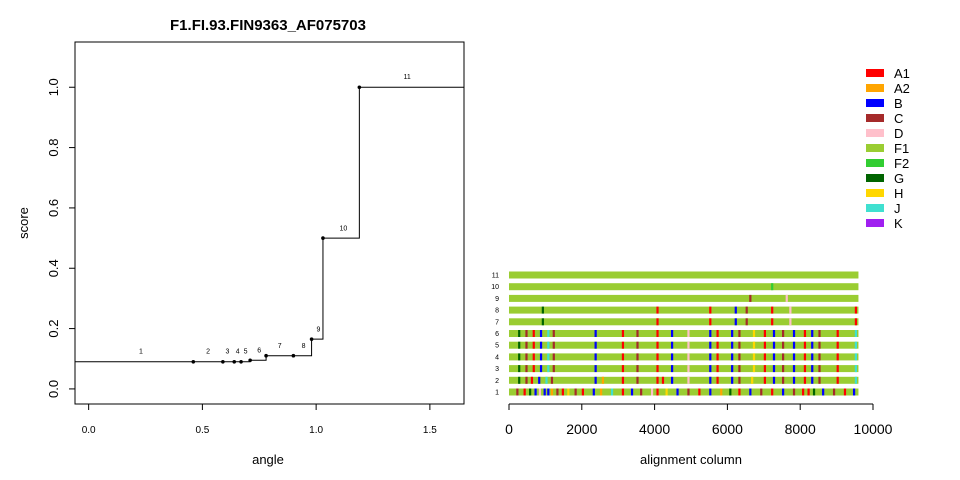  What do you see at coordinates (497, 346) in the screenshot?
I see `row-label: 5` at bounding box center [497, 346].